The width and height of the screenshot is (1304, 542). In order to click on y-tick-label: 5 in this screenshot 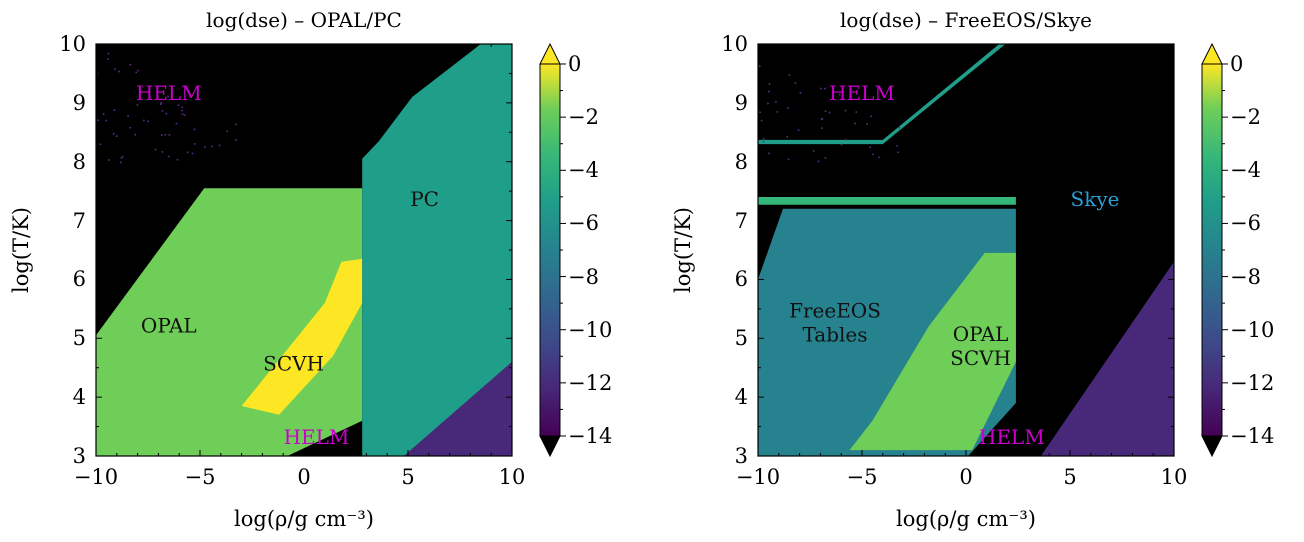, I will do `click(741, 338)`.